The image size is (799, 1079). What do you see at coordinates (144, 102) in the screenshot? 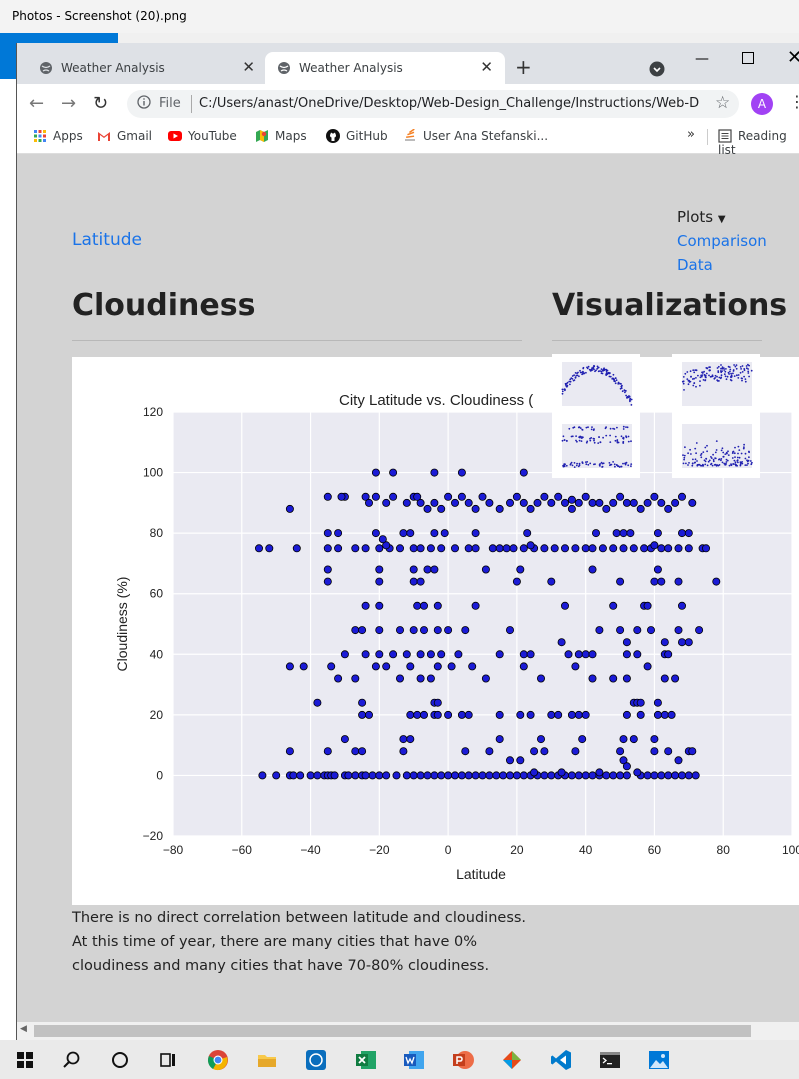
I see `info-icon` at bounding box center [144, 102].